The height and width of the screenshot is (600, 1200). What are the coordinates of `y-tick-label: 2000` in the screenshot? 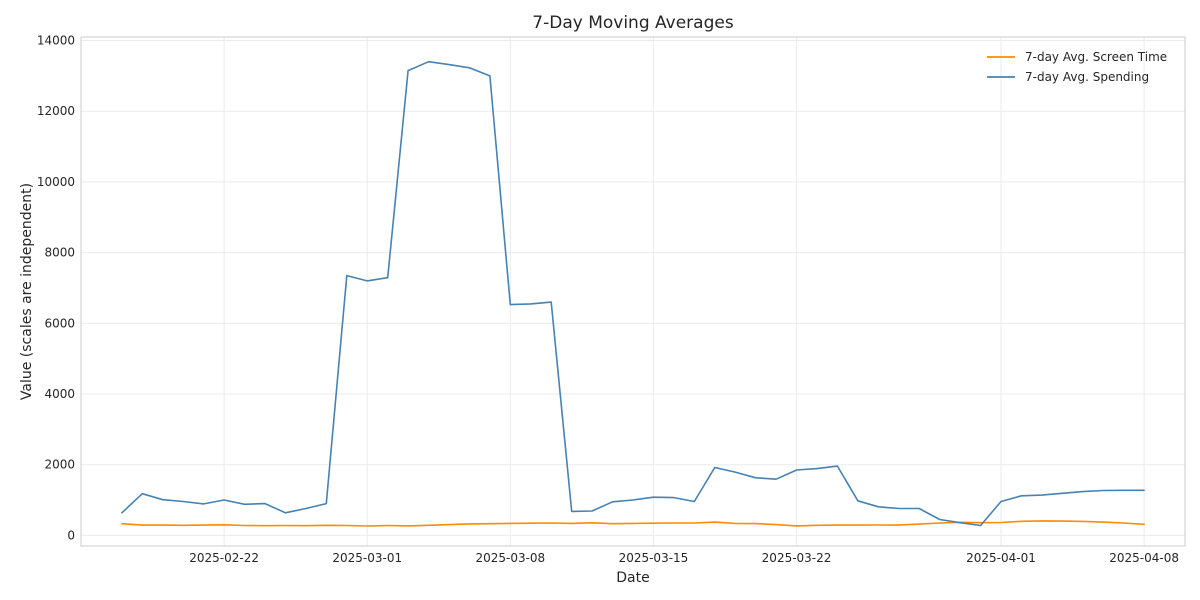 It's located at (59, 465).